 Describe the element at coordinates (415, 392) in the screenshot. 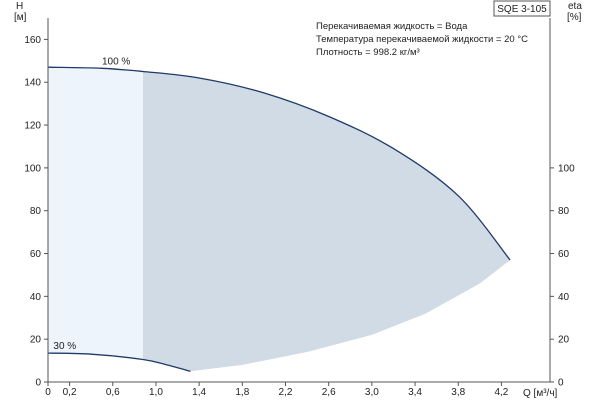

I see `x-tick-label: 3,4` at that location.